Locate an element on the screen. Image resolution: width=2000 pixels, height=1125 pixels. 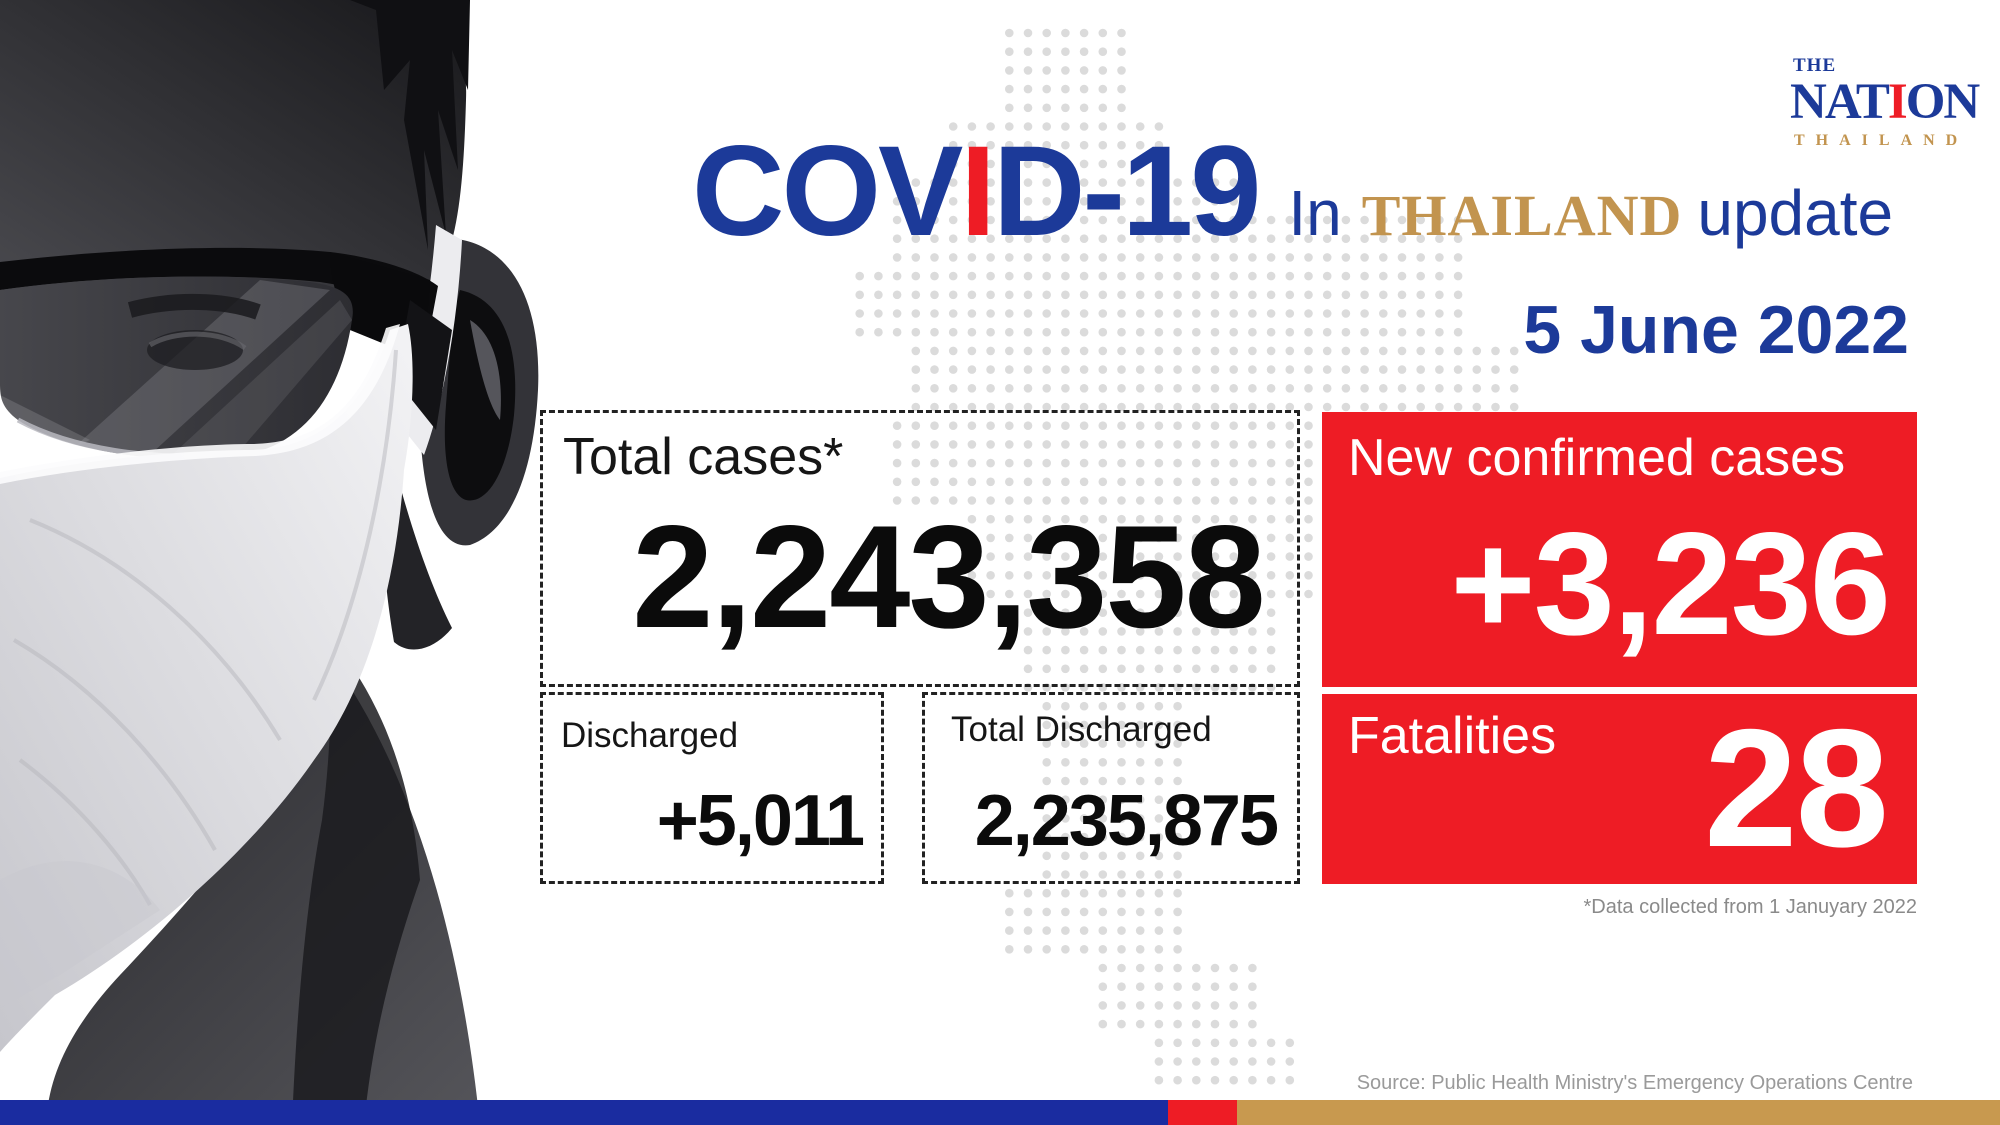
fatalities-label: Fatalities is located at coordinates (1452, 736).